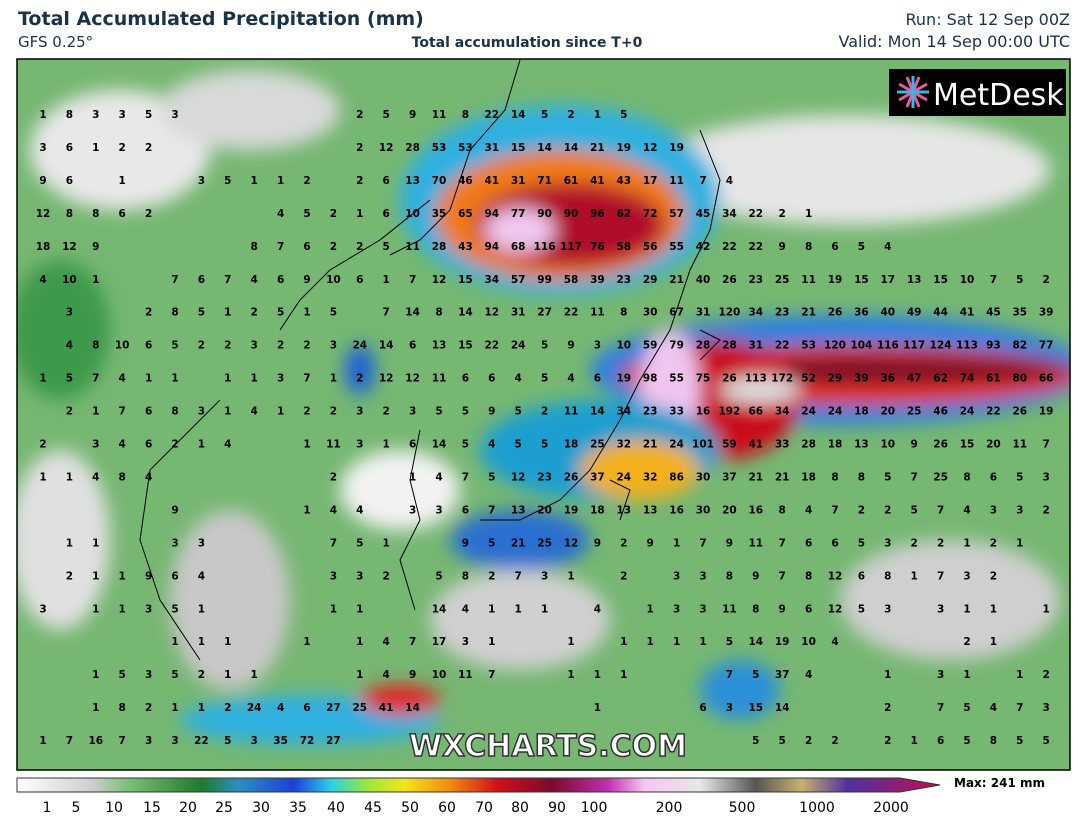  What do you see at coordinates (755, 313) in the screenshot?
I see `grid-value: 34` at bounding box center [755, 313].